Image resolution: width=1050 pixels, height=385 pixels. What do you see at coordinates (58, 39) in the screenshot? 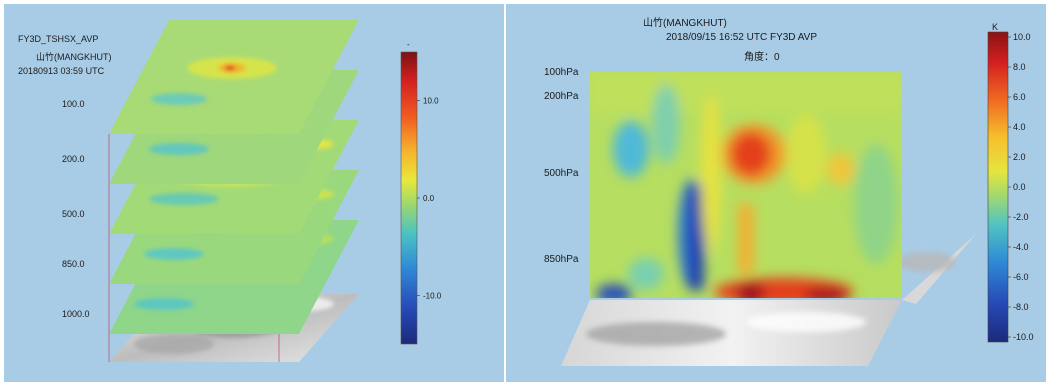
I see `left-title: FY3D_TSHSX_AVP` at bounding box center [58, 39].